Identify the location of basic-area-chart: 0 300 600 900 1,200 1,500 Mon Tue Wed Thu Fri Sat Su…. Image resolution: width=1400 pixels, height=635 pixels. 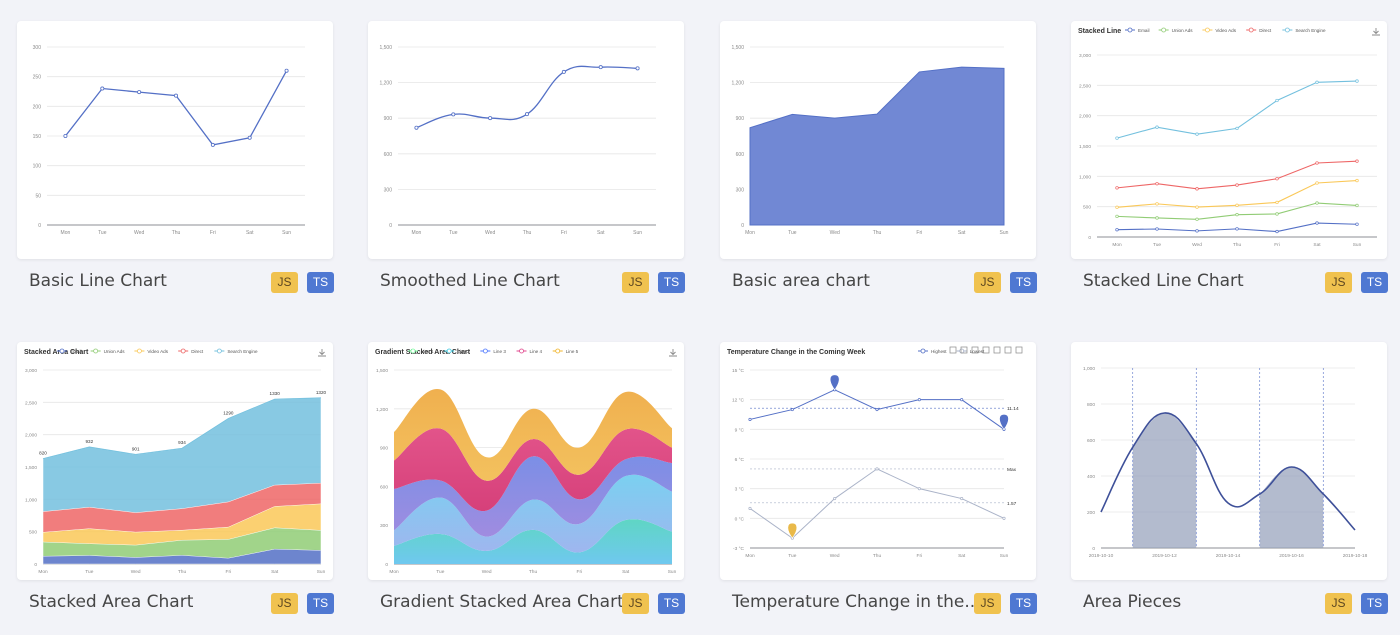
(870, 140).